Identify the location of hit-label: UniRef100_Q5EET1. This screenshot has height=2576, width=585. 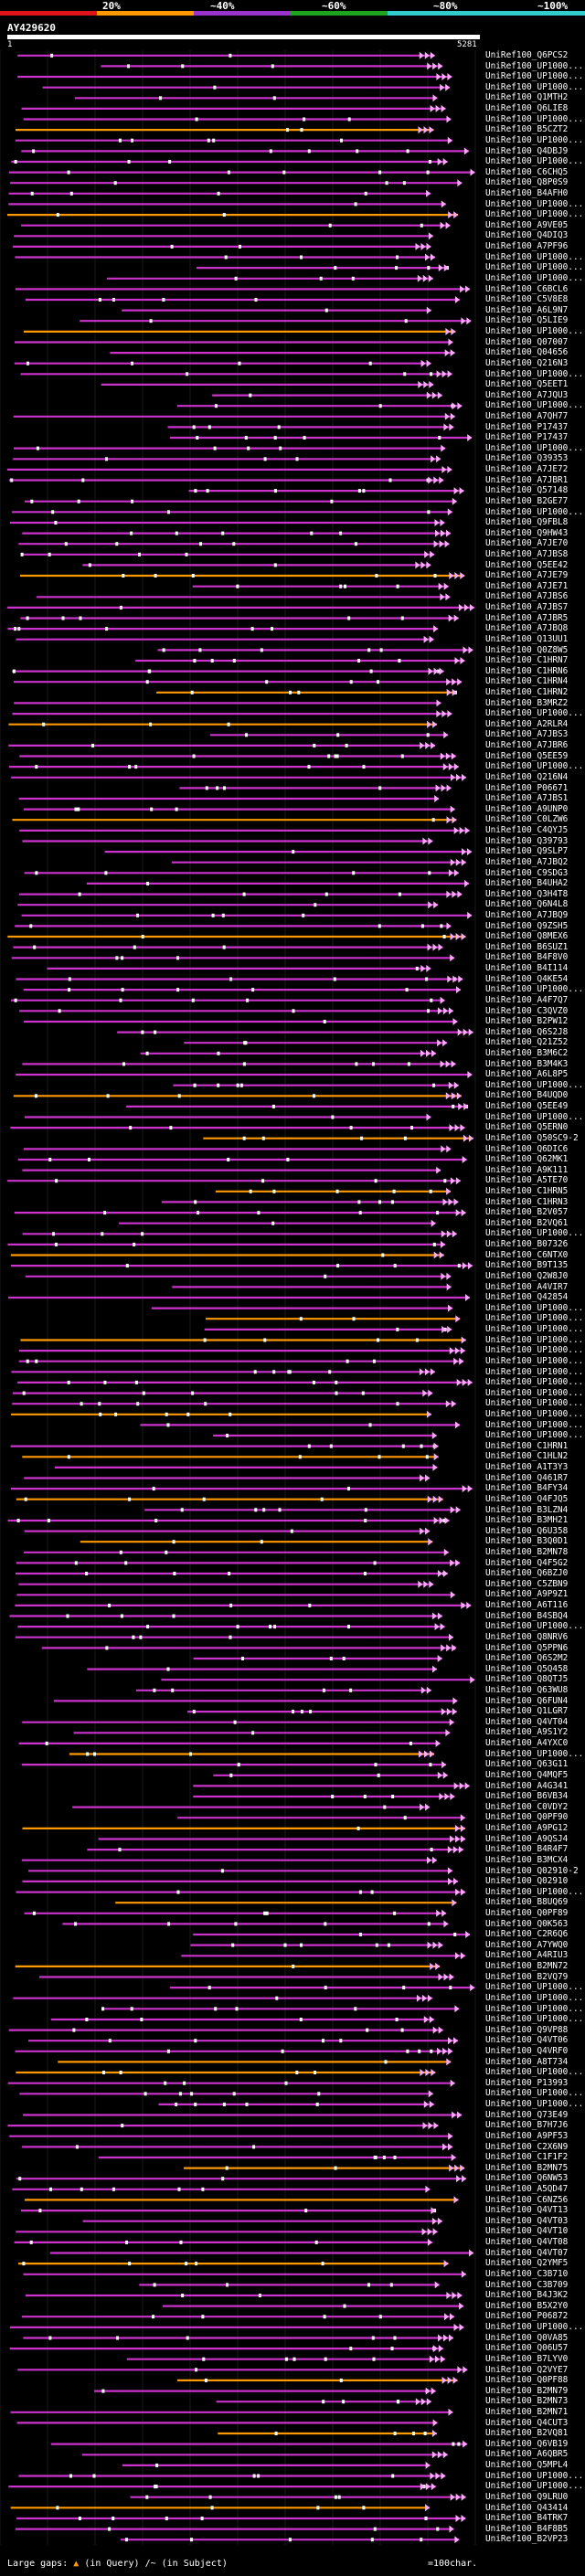
(527, 384).